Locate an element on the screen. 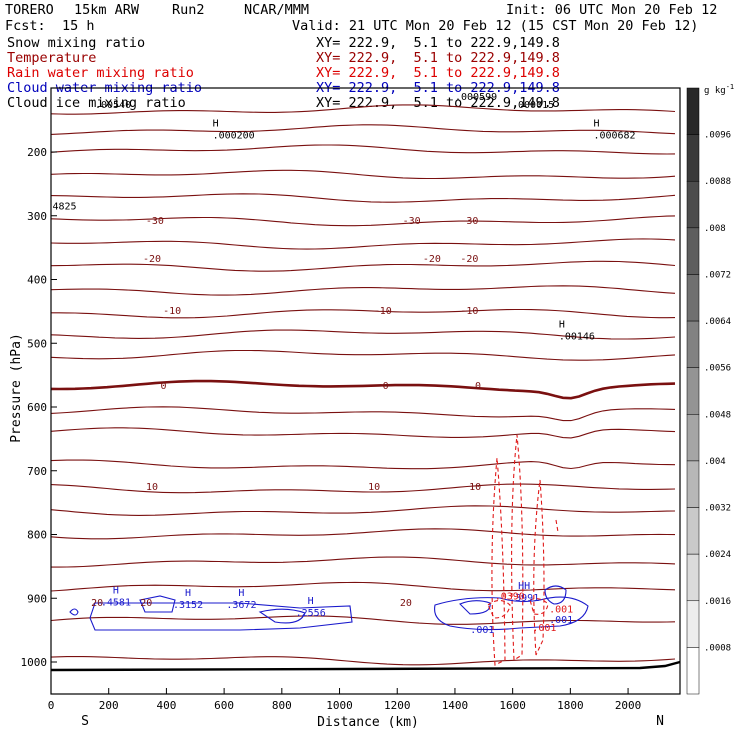 The width and height of the screenshot is (740, 740). surface-line is located at coordinates (365, 666).